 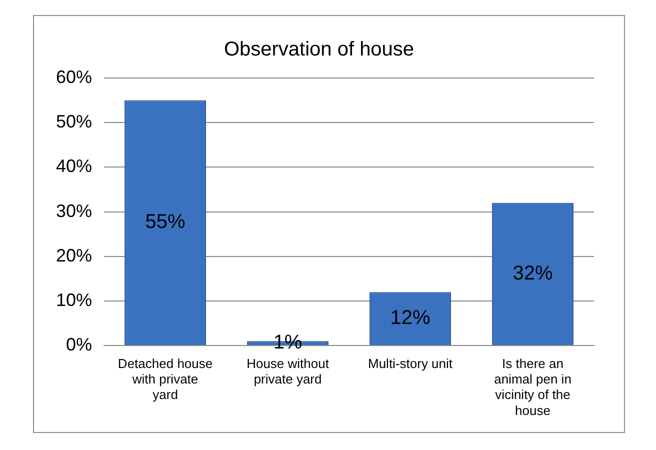 I want to click on x-tick-label: House without private yard, so click(x=288, y=371).